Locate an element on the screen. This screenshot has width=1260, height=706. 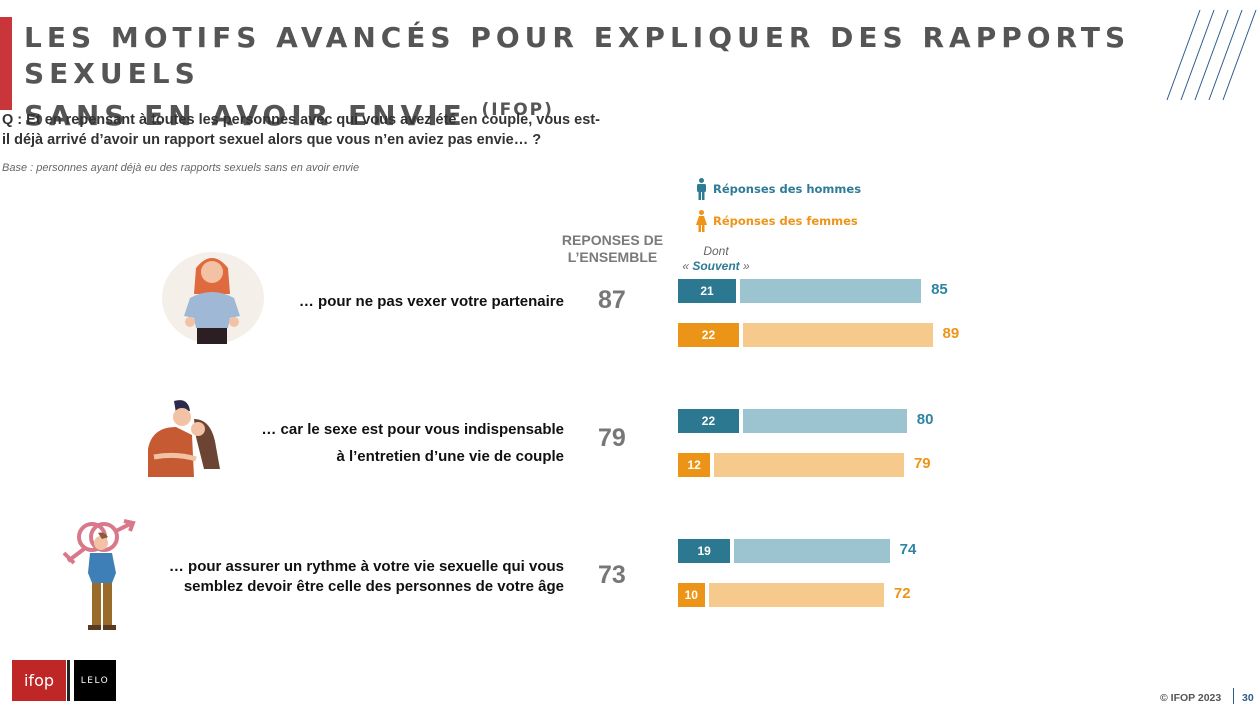
legend-men: Réponses des hommes is located at coordinates (778, 189).